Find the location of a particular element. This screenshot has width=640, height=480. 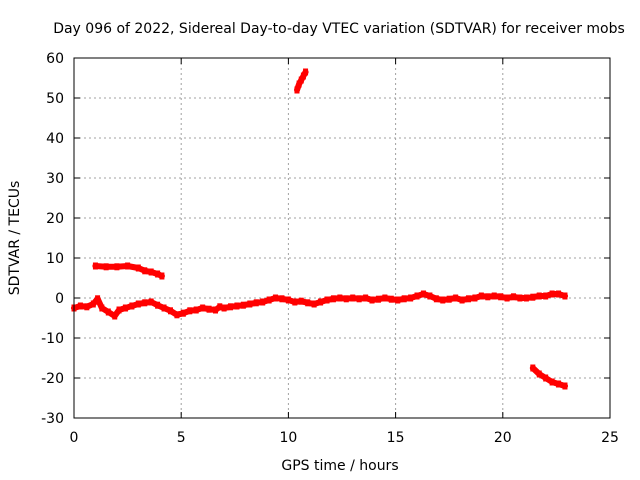

y-tick-label: 60 is located at coordinates (55, 59).